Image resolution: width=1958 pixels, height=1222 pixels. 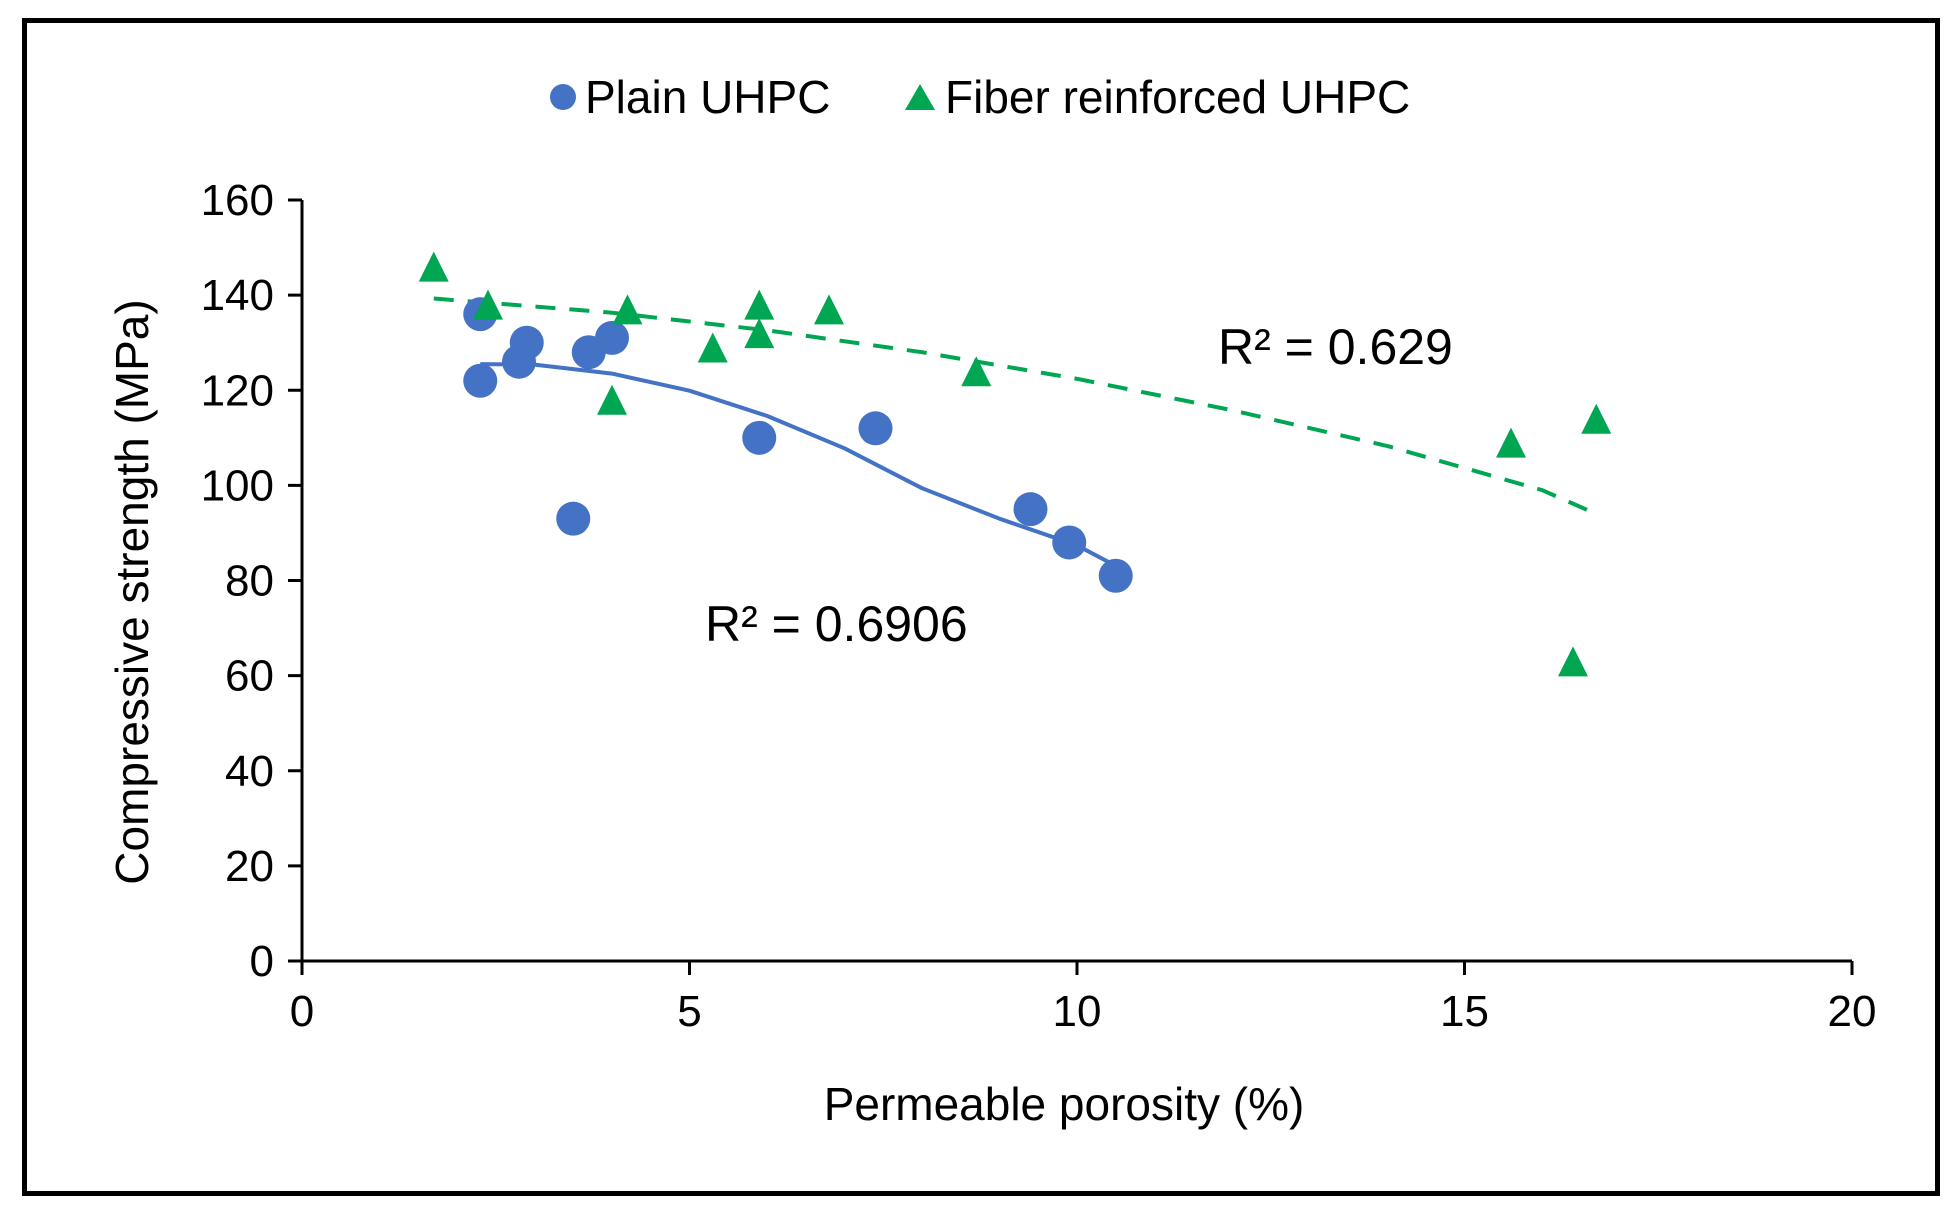 What do you see at coordinates (689, 1011) in the screenshot?
I see `x-tick-label: 5` at bounding box center [689, 1011].